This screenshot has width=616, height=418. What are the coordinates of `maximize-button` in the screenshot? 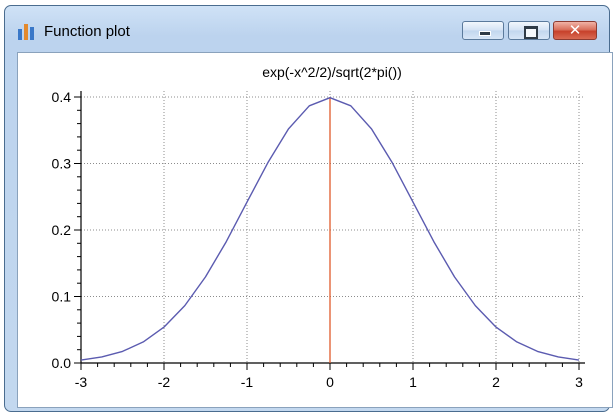 It's located at (529, 30).